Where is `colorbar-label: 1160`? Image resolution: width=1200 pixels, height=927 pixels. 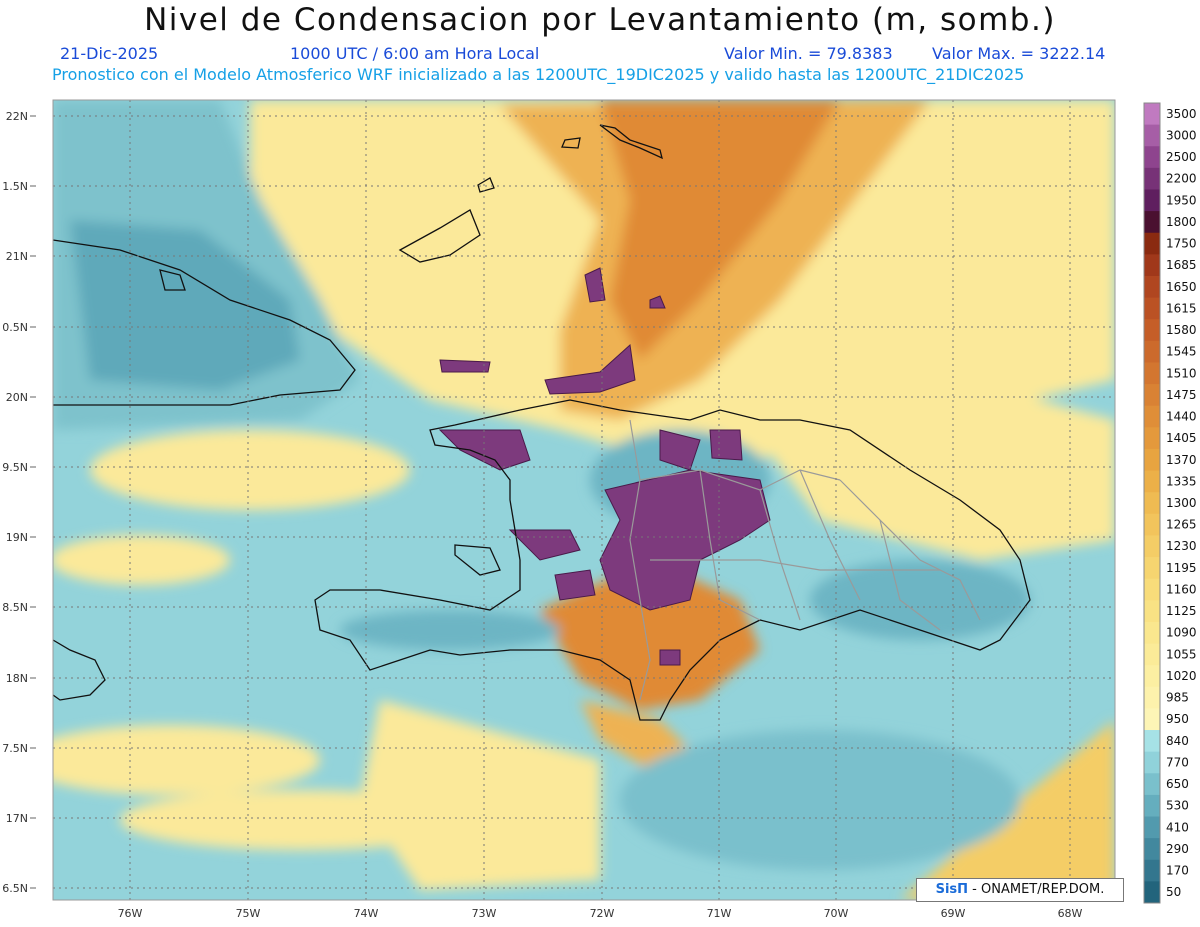
colorbar-label: 1160 is located at coordinates (1181, 589).